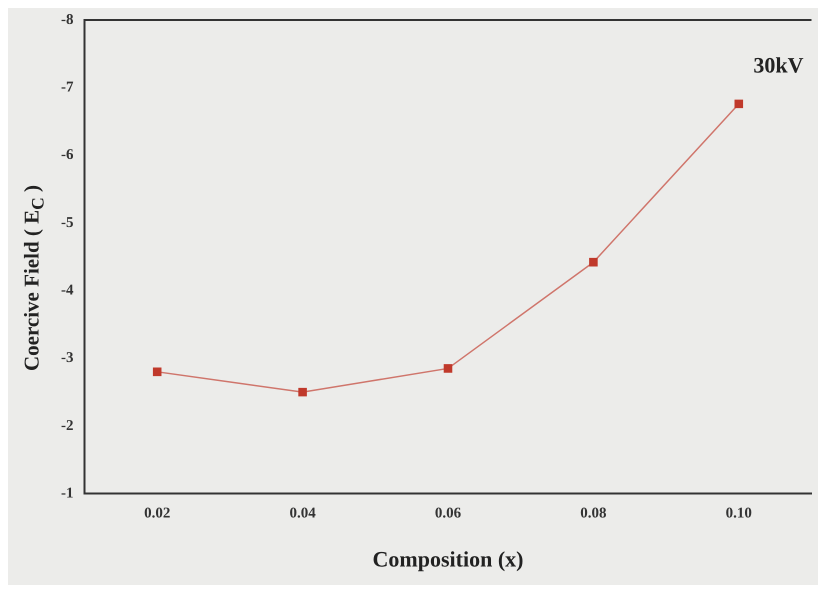 The width and height of the screenshot is (826, 593). I want to click on y-tick-label: -3, so click(67, 358).